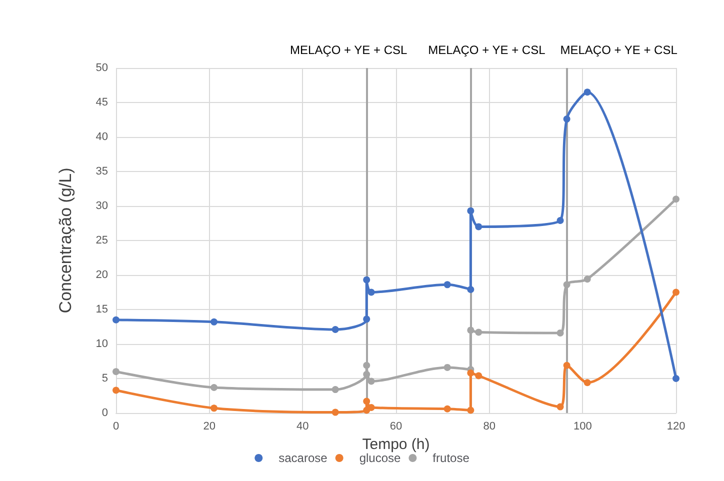 The height and width of the screenshot is (481, 724). I want to click on legend-label: frutose, so click(451, 458).